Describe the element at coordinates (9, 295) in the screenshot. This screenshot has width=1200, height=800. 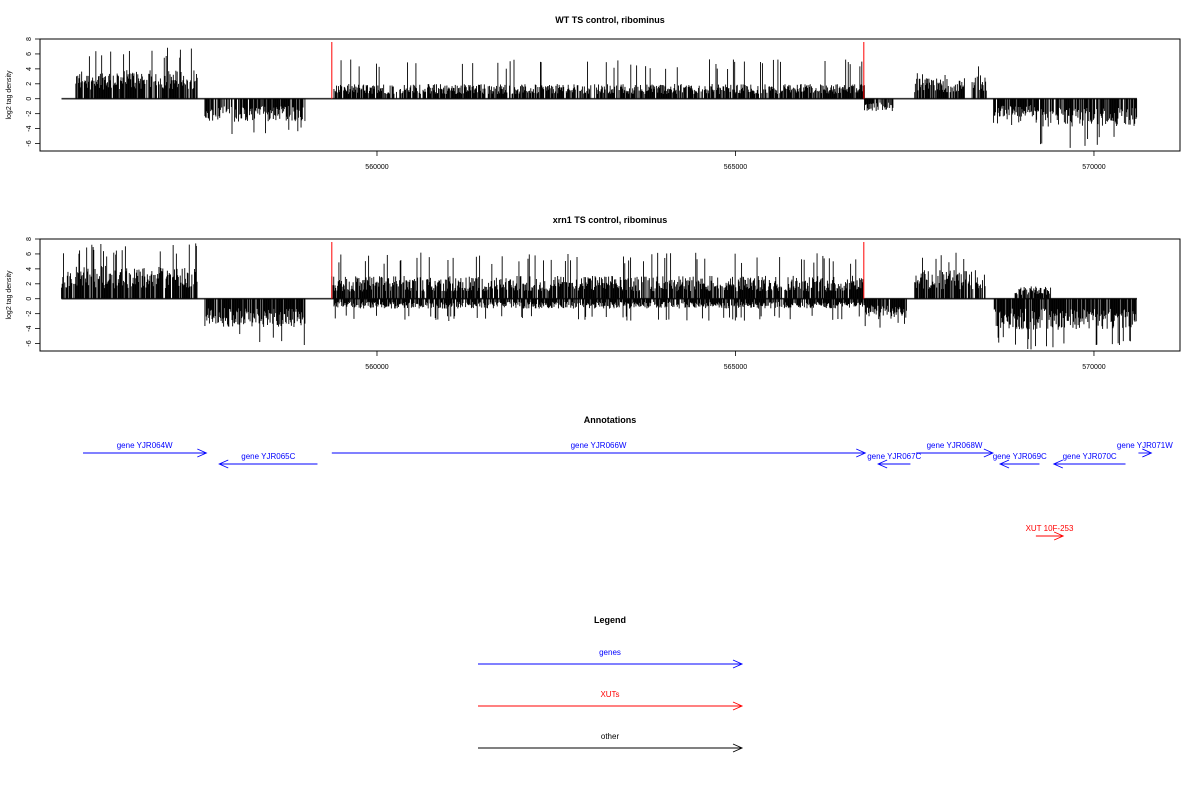
I see `xrn1-y-axis-label: log2 tag density` at that location.